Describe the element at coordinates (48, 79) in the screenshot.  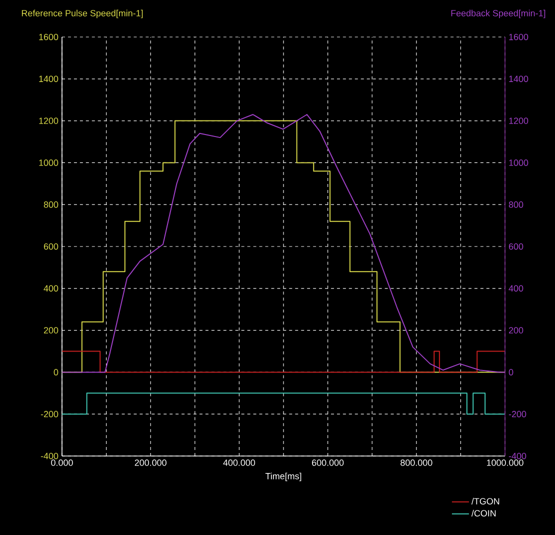
I see `y-tick-label: 1400` at that location.